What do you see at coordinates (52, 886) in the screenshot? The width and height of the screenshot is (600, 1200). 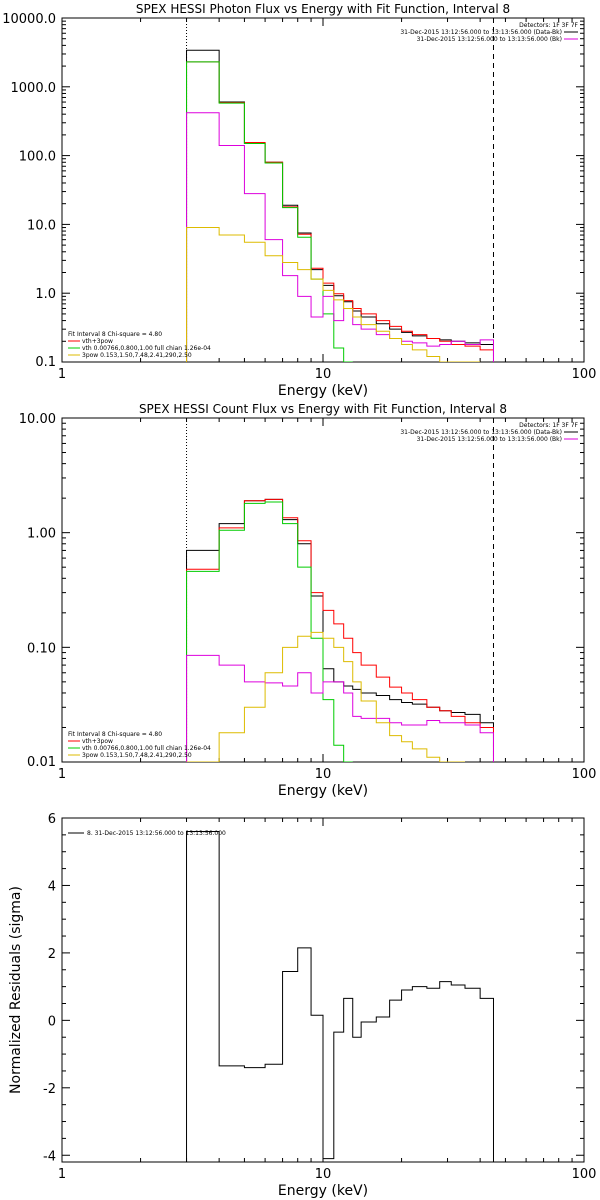 I see `y-tick-label: 4` at bounding box center [52, 886].